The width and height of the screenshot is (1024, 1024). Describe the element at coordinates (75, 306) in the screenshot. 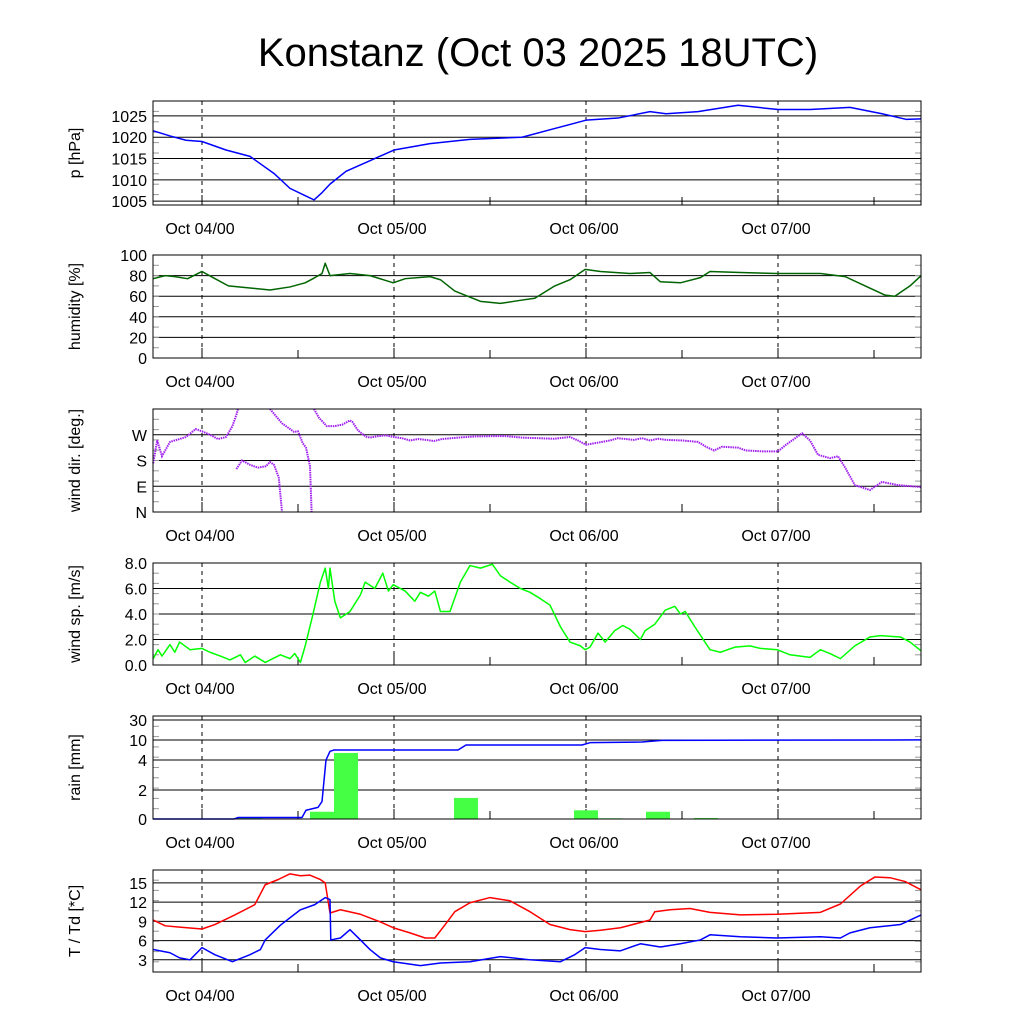

I see `y-axis-label: humidity [%]` at that location.